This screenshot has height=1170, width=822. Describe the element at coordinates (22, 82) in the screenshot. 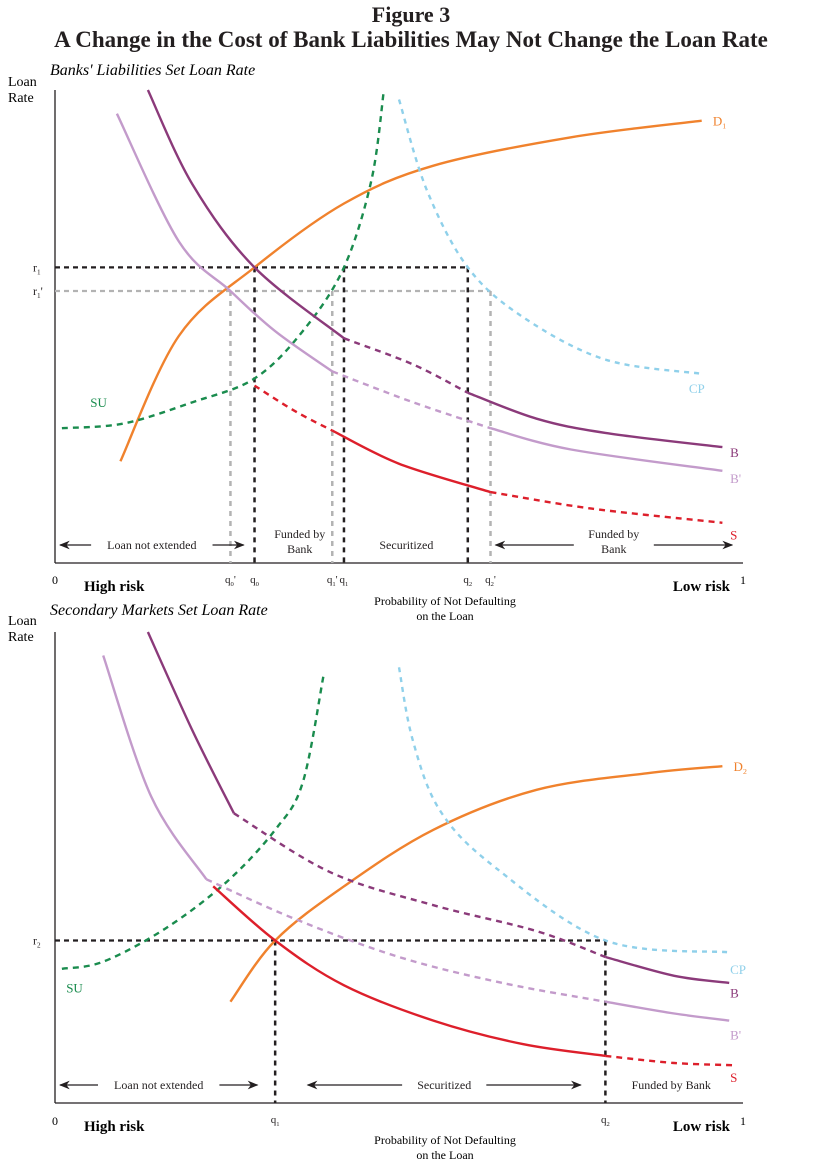

I see `panel1-ylabel-line1: Loan` at that location.